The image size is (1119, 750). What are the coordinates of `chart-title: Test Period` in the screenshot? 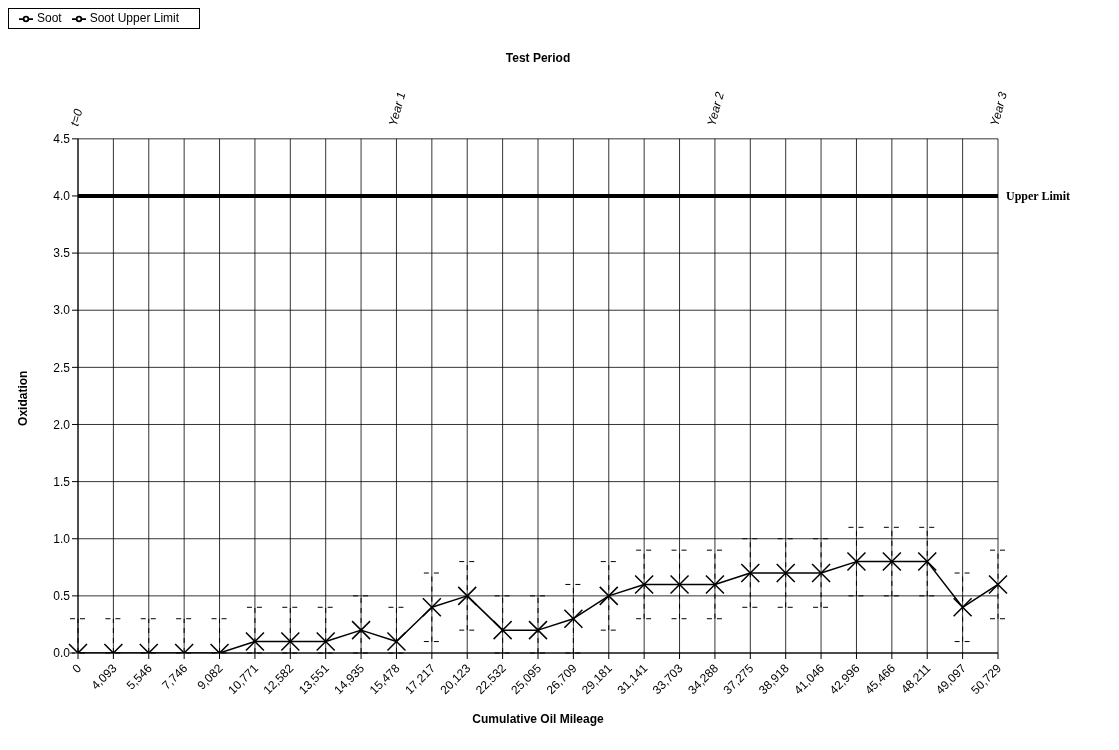 It's located at (538, 58).